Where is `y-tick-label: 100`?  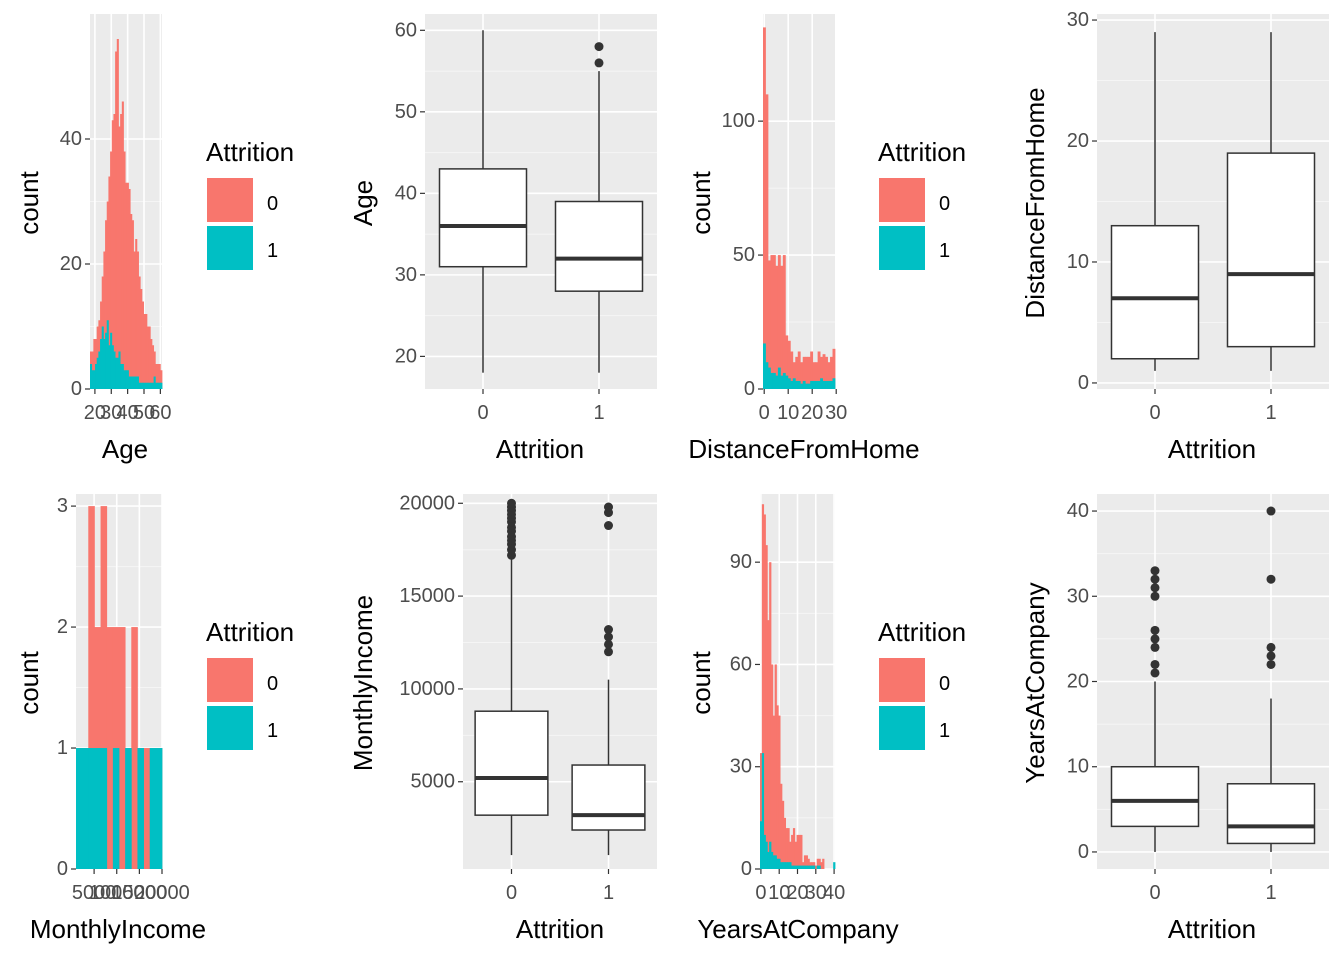
y-tick-label: 100 is located at coordinates (738, 121).